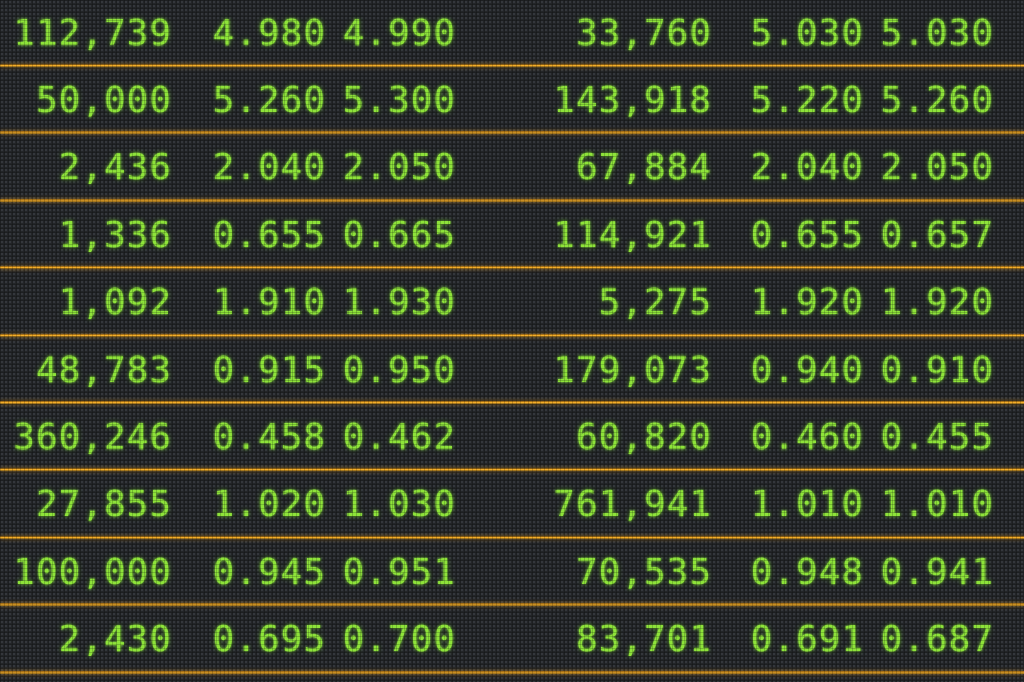  What do you see at coordinates (399, 100) in the screenshot?
I see `ask-price-cell: 5.300` at bounding box center [399, 100].